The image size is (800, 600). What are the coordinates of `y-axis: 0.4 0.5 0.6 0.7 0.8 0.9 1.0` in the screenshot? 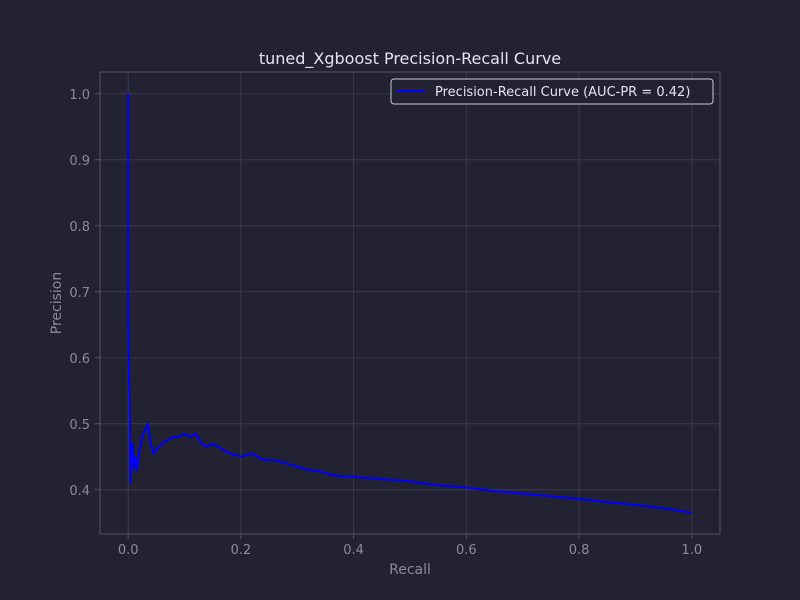 It's located at (84, 293).